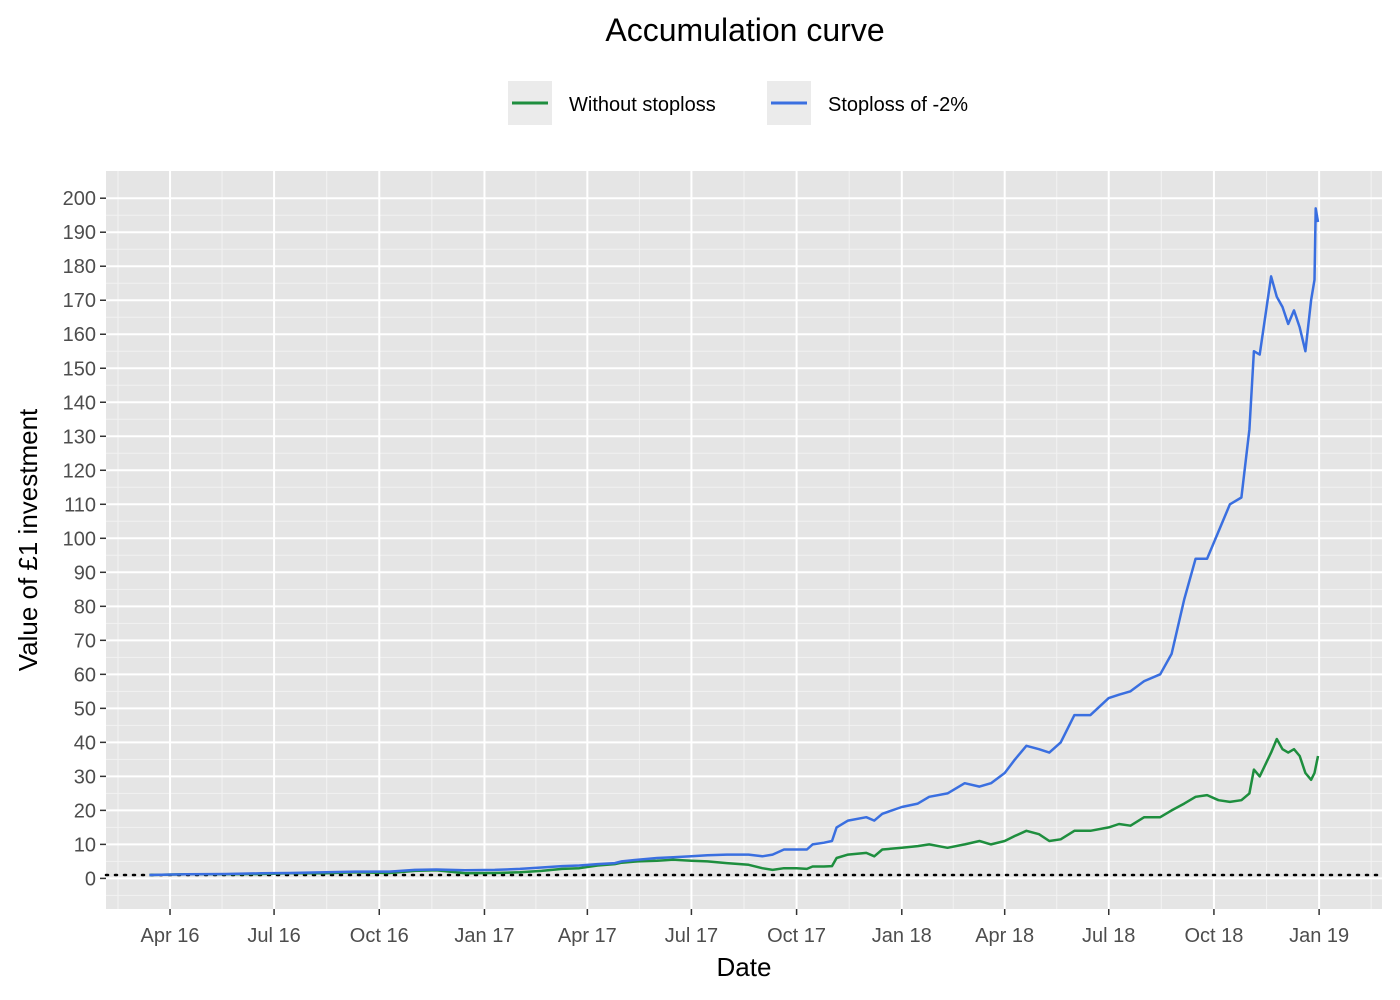 The height and width of the screenshot is (1000, 1400). Describe the element at coordinates (28, 539) in the screenshot. I see `y-axis-title: Value of £1 investment` at that location.